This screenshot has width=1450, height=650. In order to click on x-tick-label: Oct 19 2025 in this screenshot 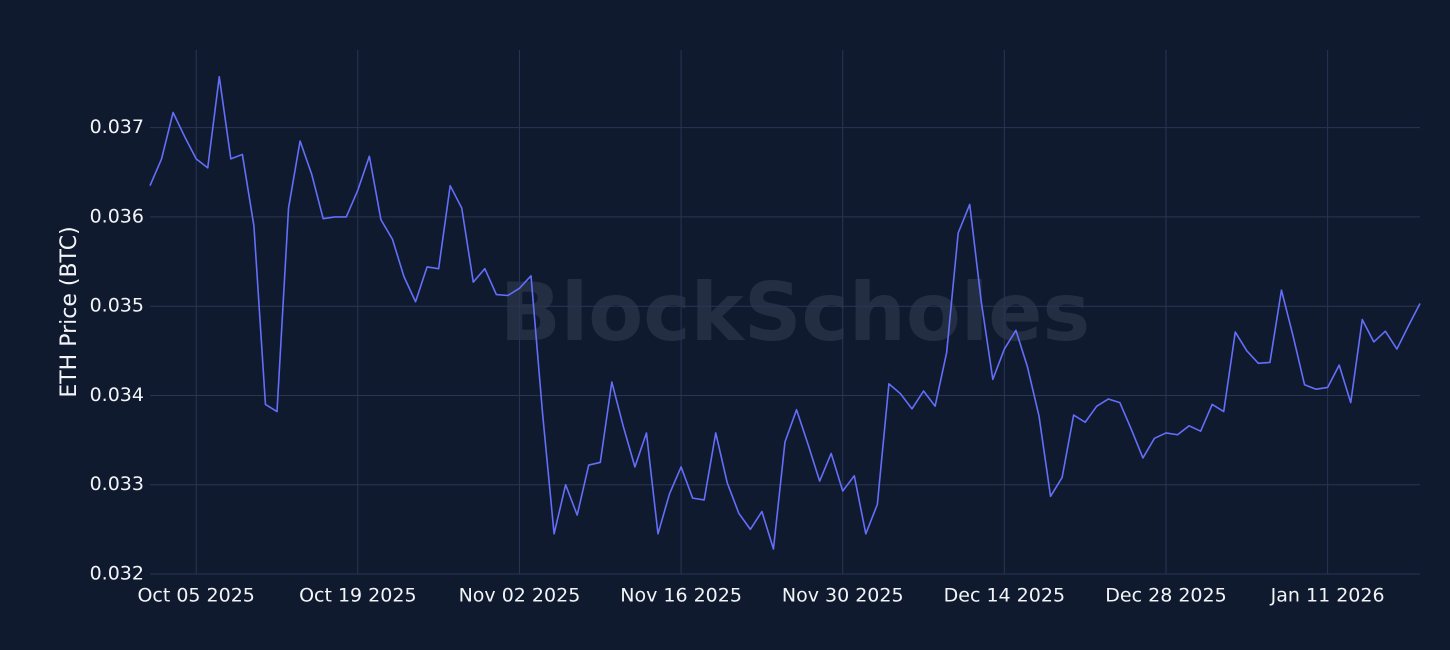, I will do `click(357, 596)`.